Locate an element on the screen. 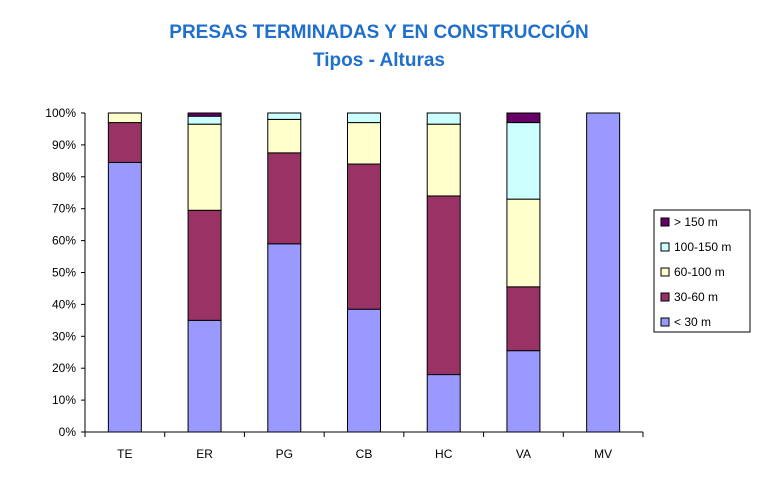 The image size is (758, 485). y-tick-label: 40% is located at coordinates (64, 304).